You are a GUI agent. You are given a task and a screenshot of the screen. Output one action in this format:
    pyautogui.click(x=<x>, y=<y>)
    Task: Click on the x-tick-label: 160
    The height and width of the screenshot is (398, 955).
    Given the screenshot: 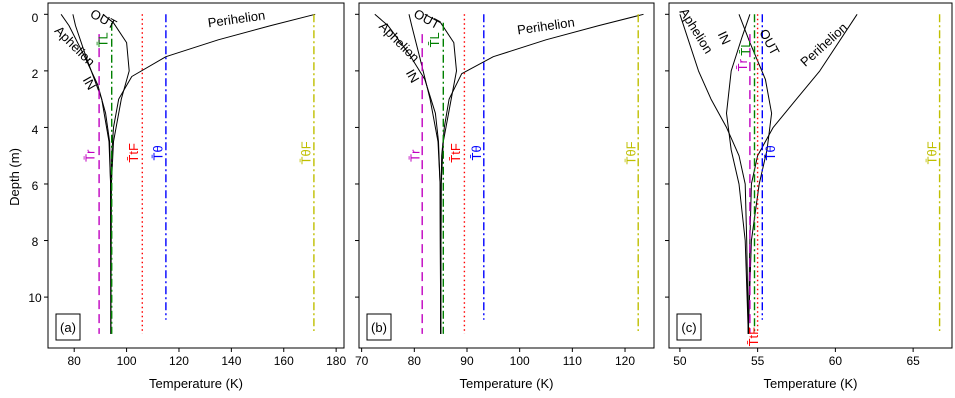 What is the action you would take?
    pyautogui.click(x=284, y=361)
    